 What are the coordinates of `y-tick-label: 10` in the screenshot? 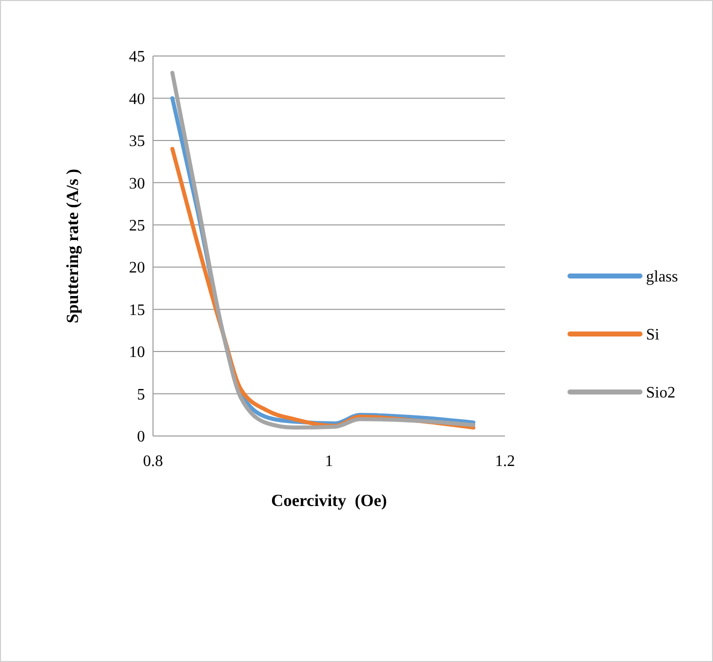 It's located at (137, 353).